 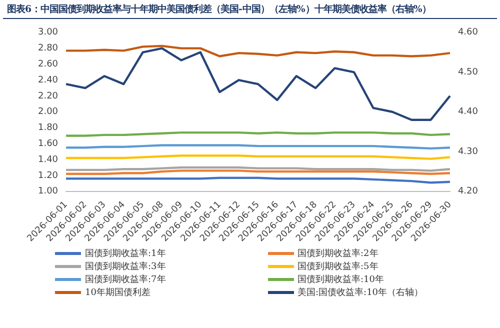 What do you see at coordinates (48, 128) in the screenshot?
I see `y-tick-label: 1.80` at bounding box center [48, 128].